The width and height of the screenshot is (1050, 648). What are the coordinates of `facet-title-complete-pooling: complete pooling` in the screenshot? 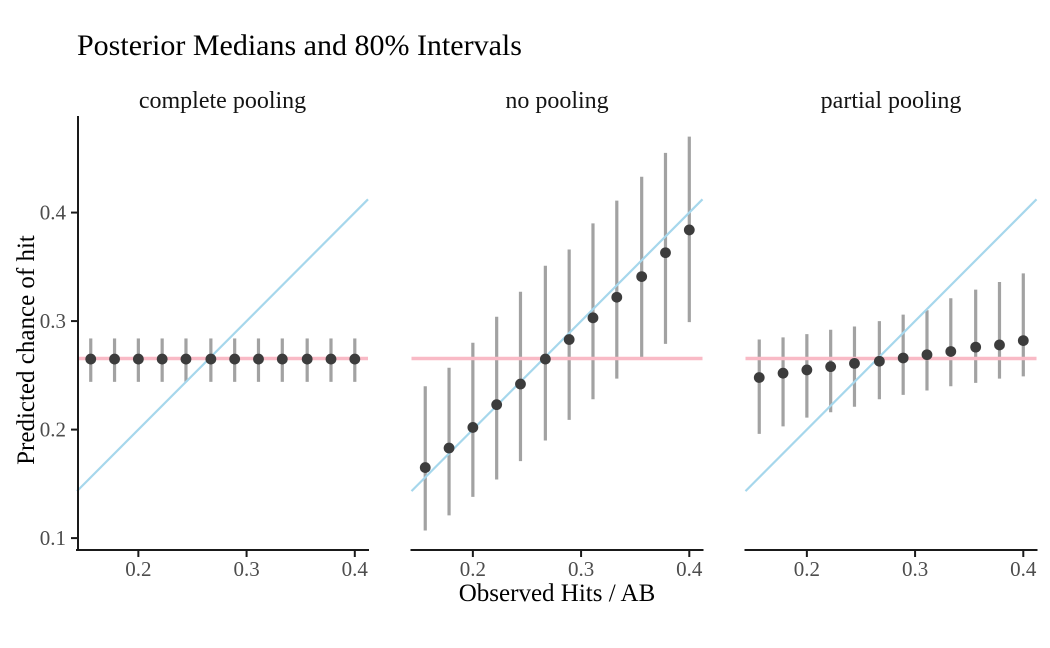 It's located at (222, 101).